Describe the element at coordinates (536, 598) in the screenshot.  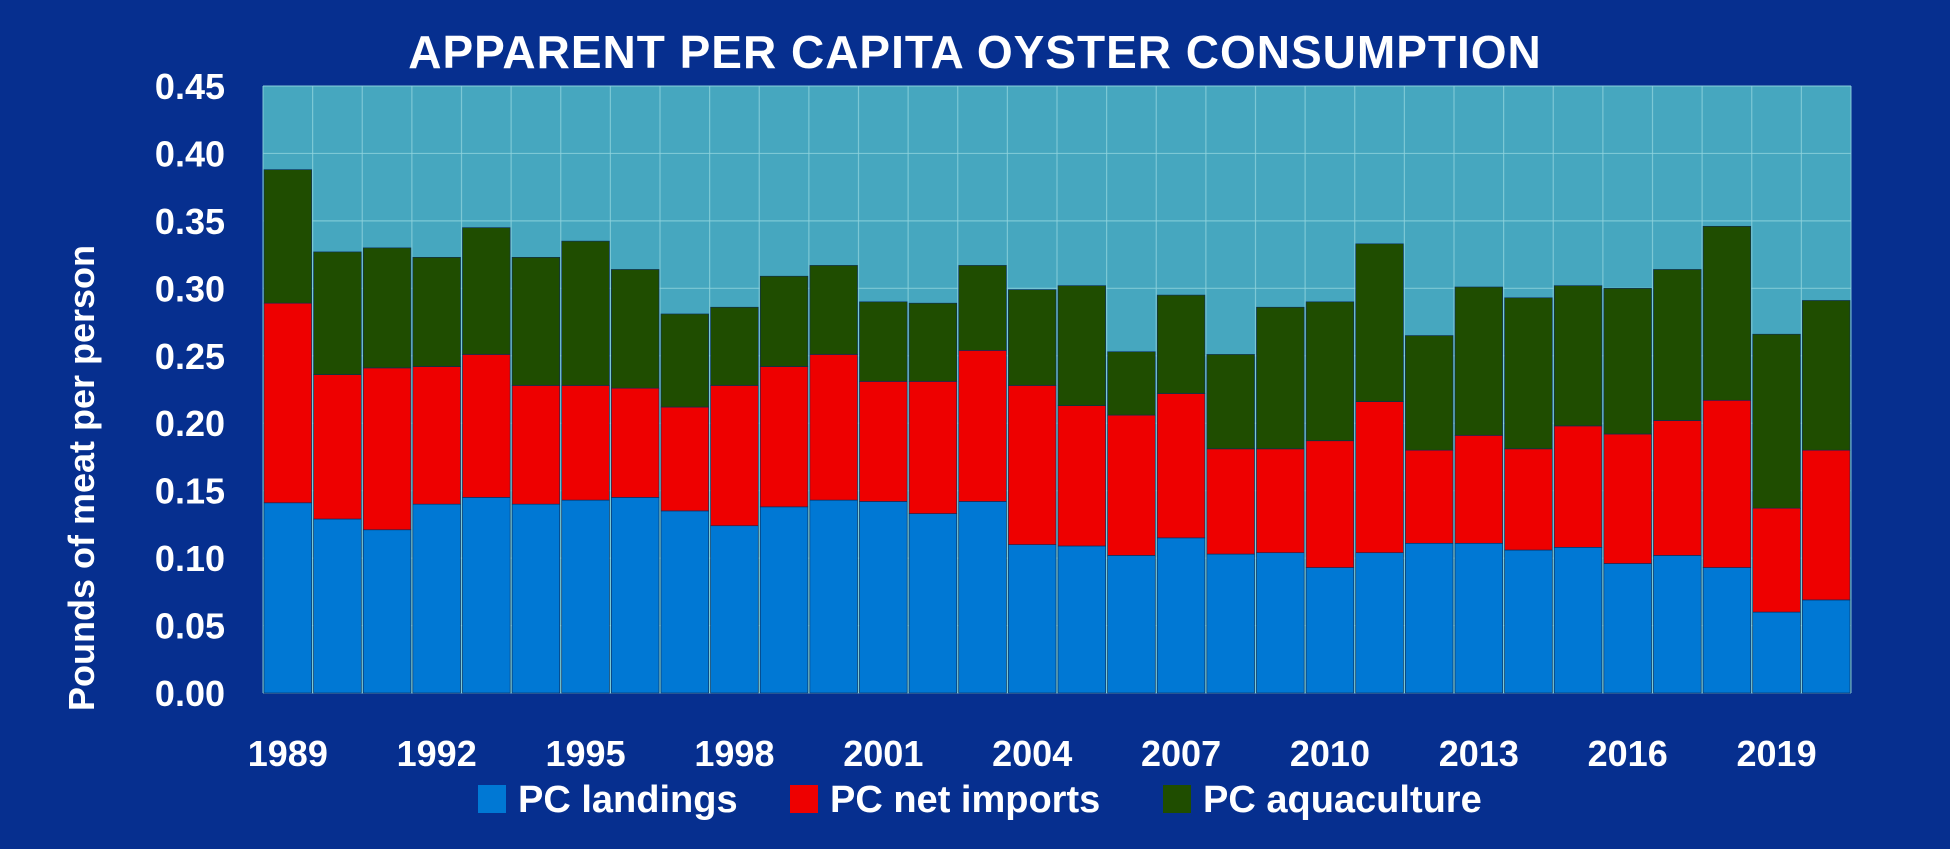
I see `bar-1994-pc-landings` at that location.